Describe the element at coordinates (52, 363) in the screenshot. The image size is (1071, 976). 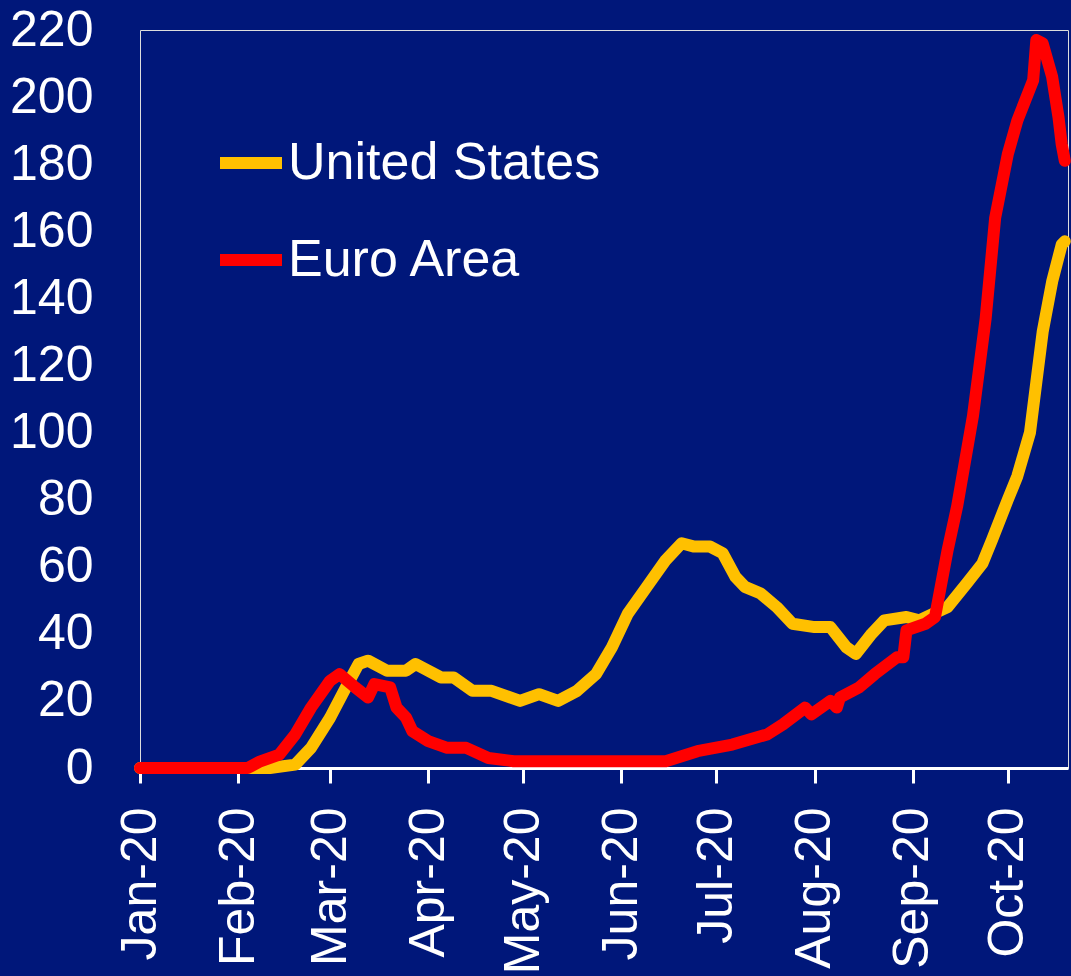
I see `y-tick-label: 120` at that location.